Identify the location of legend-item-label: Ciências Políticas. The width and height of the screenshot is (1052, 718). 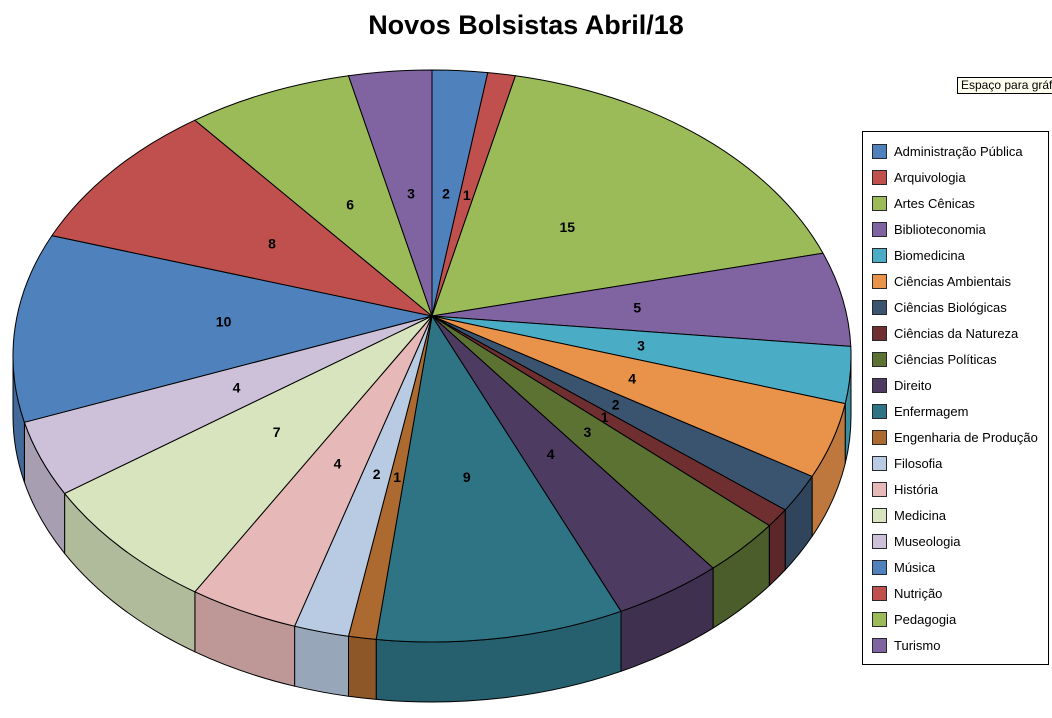
(945, 359).